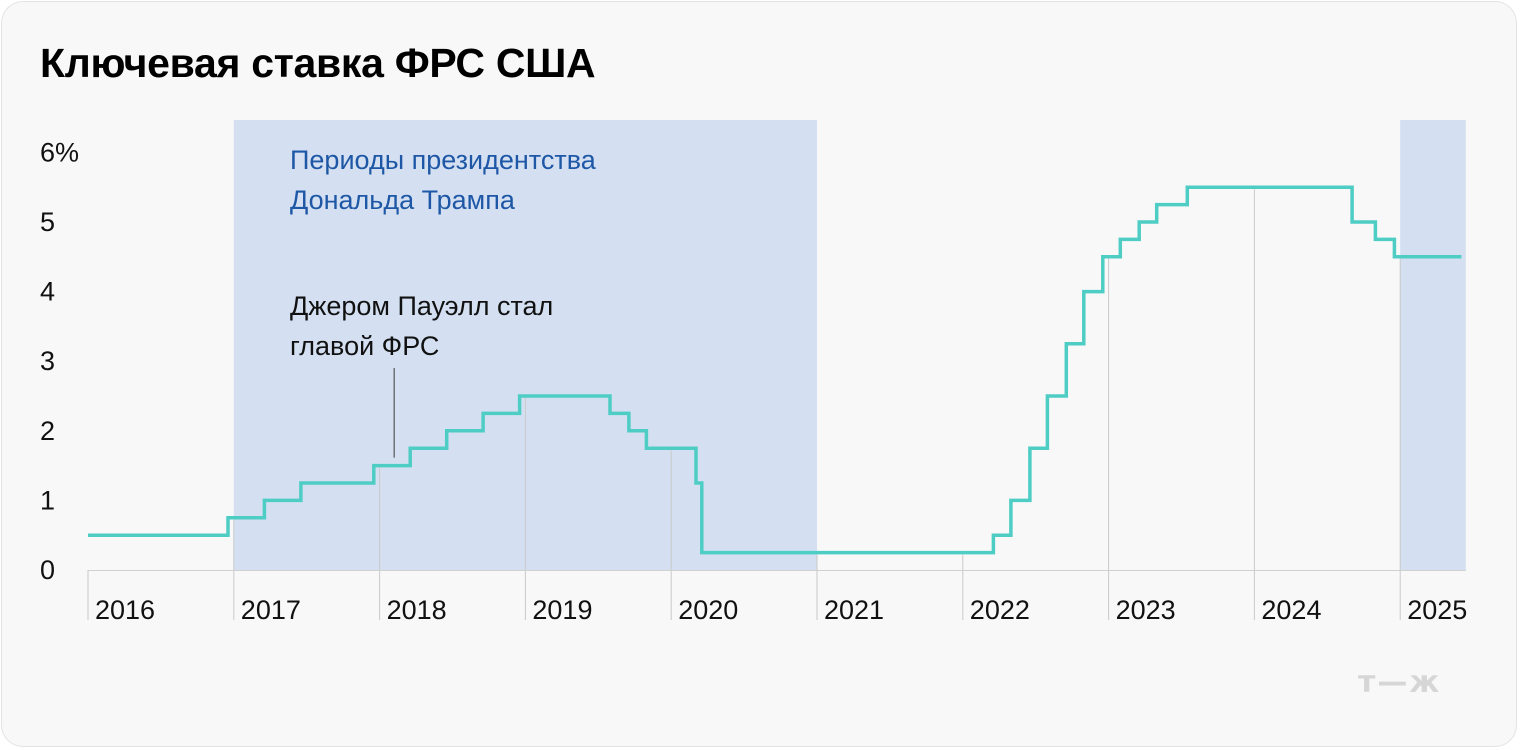 The height and width of the screenshot is (750, 1520). What do you see at coordinates (1146, 610) in the screenshot?
I see `x-tick-label: 2023` at bounding box center [1146, 610].